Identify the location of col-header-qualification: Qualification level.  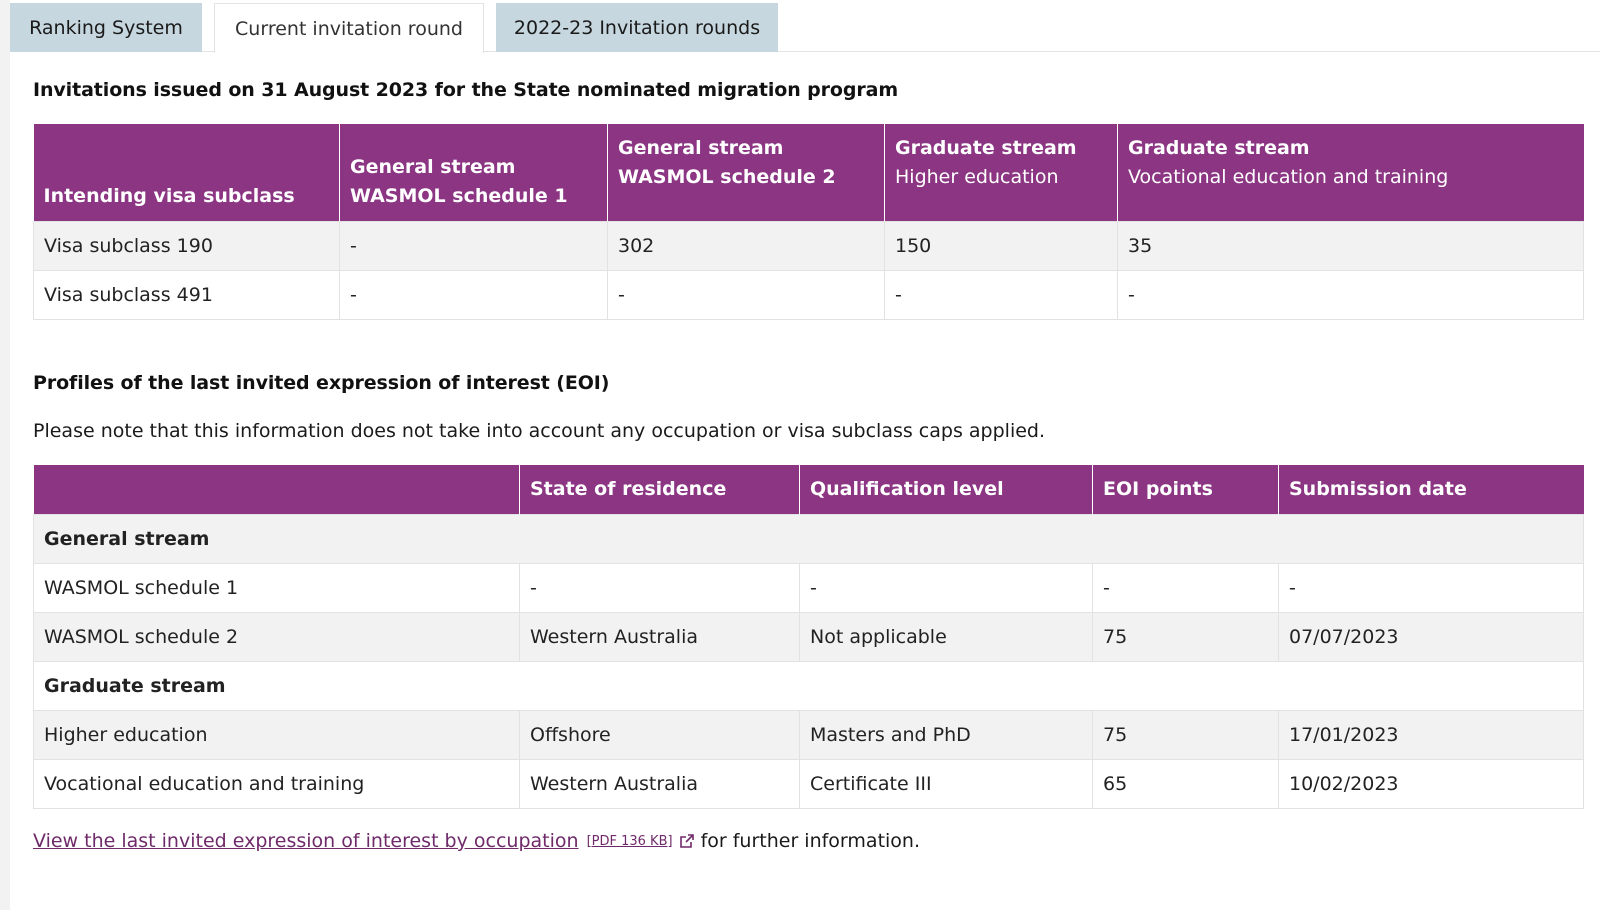
(946, 489).